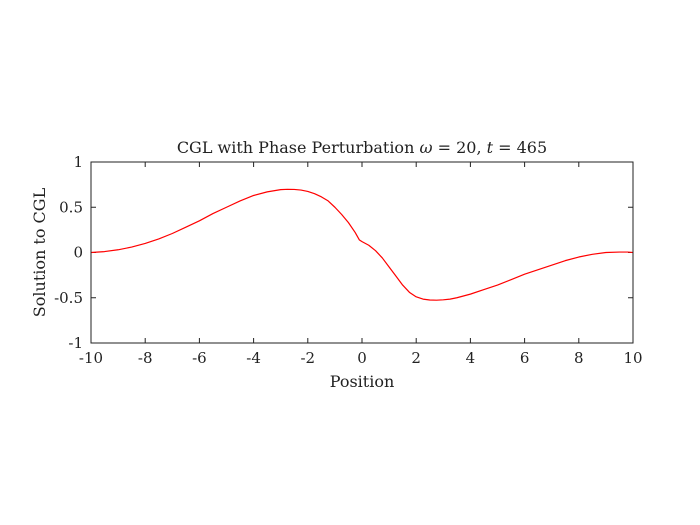 The image size is (700, 525). What do you see at coordinates (525, 358) in the screenshot?
I see `x-tick-label: 6` at bounding box center [525, 358].